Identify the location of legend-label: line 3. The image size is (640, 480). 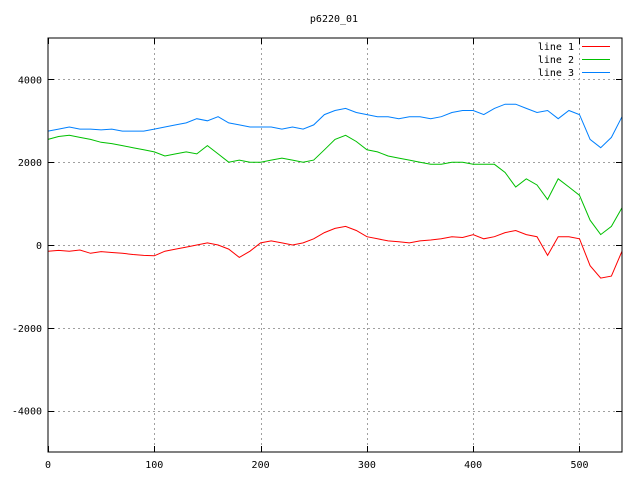
(556, 73).